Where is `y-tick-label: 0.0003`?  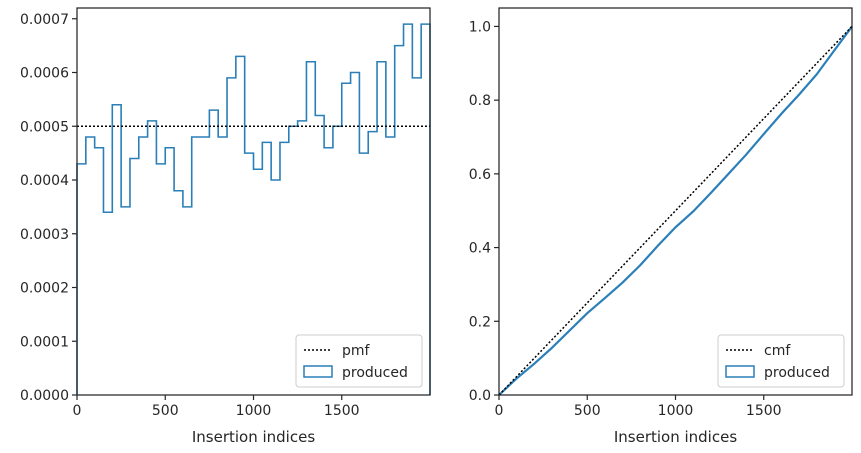 y-tick-label: 0.0003 is located at coordinates (44, 235).